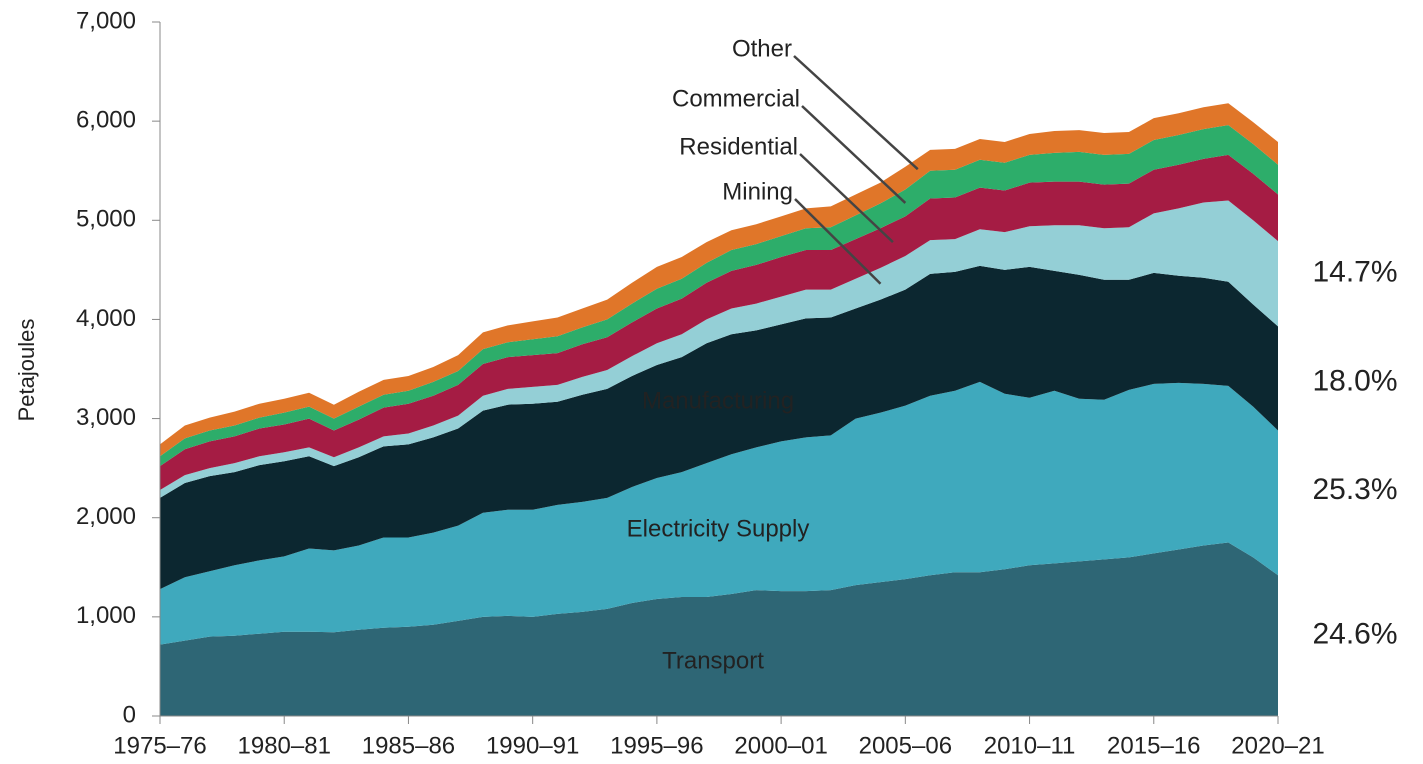 Image resolution: width=1423 pixels, height=764 pixels. Describe the element at coordinates (106, 219) in the screenshot. I see `y-tick-label: 5,000` at that location.